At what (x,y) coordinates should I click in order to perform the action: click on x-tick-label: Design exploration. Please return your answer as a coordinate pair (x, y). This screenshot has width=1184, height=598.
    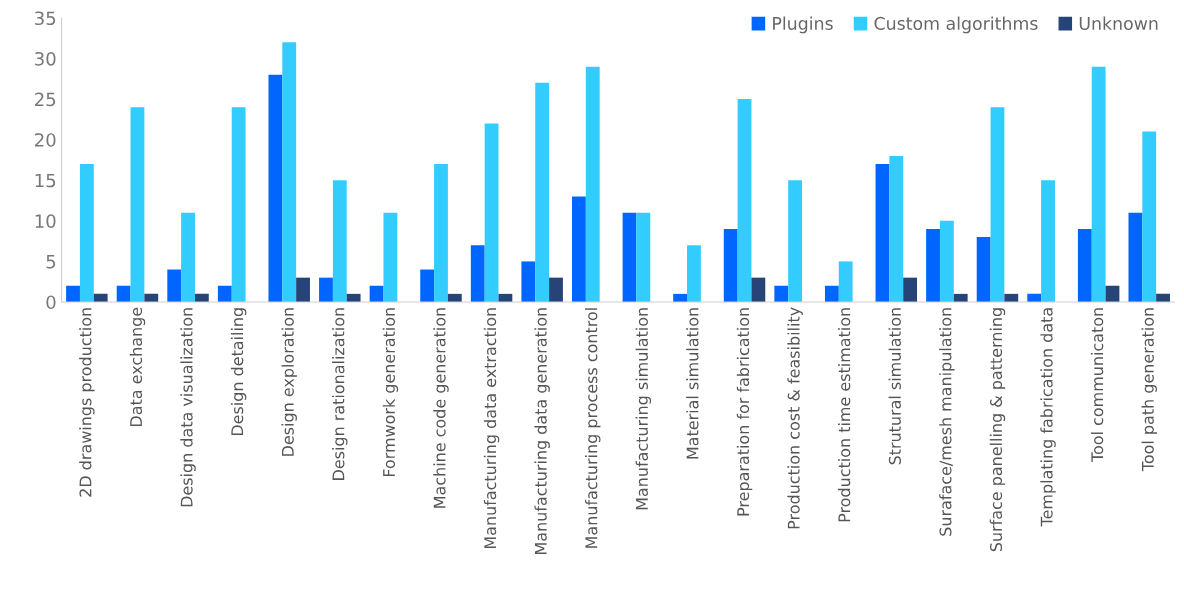
    Looking at the image, I should click on (289, 382).